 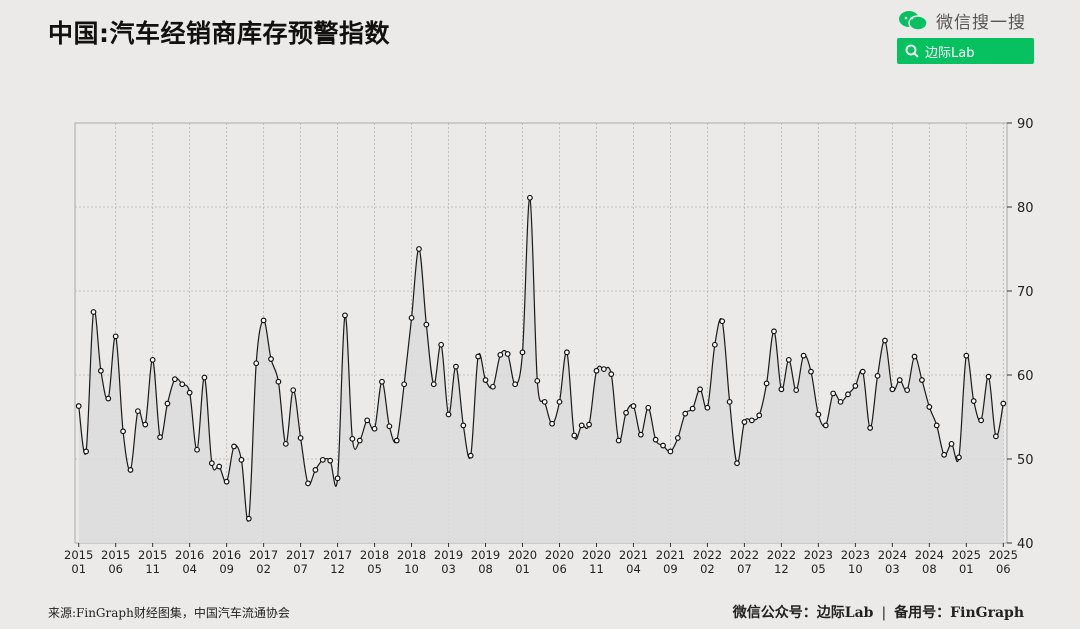 What do you see at coordinates (959, 613) in the screenshot?
I see `record-text: 备用号：FinGraph` at bounding box center [959, 613].